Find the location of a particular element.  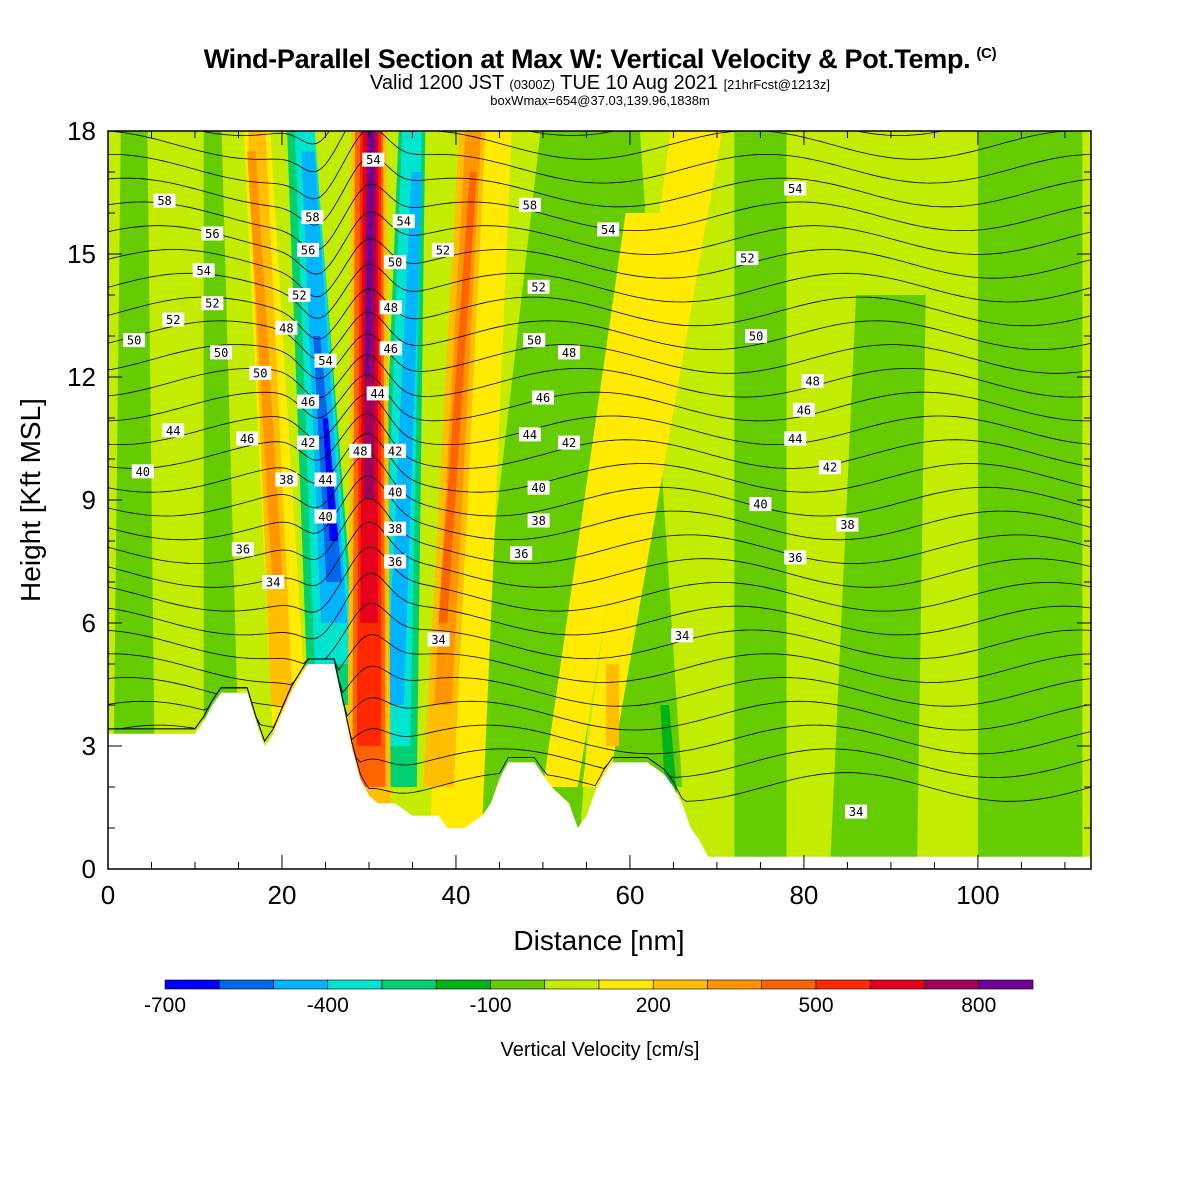

colorbar: -700 -400 -100 200 500 800 is located at coordinates (589, 998).